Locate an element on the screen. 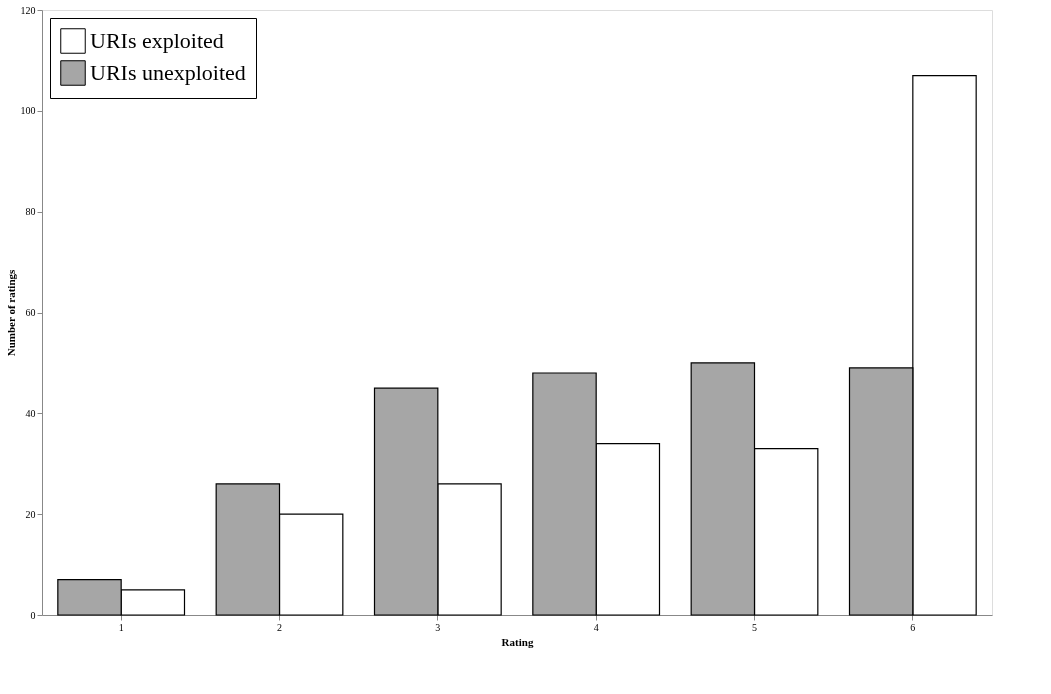  y-tick-label: 120 is located at coordinates (28, 10).